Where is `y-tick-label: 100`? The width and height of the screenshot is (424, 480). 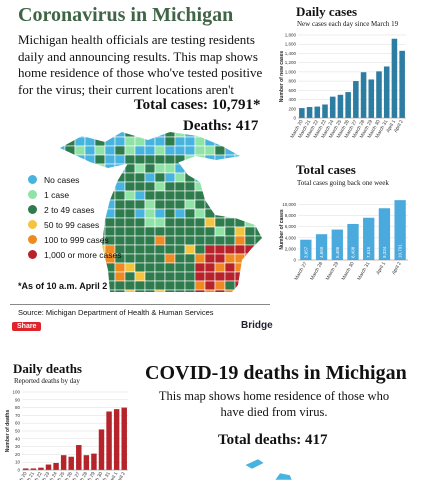
y-tick-label: 100 is located at coordinates (16, 392).